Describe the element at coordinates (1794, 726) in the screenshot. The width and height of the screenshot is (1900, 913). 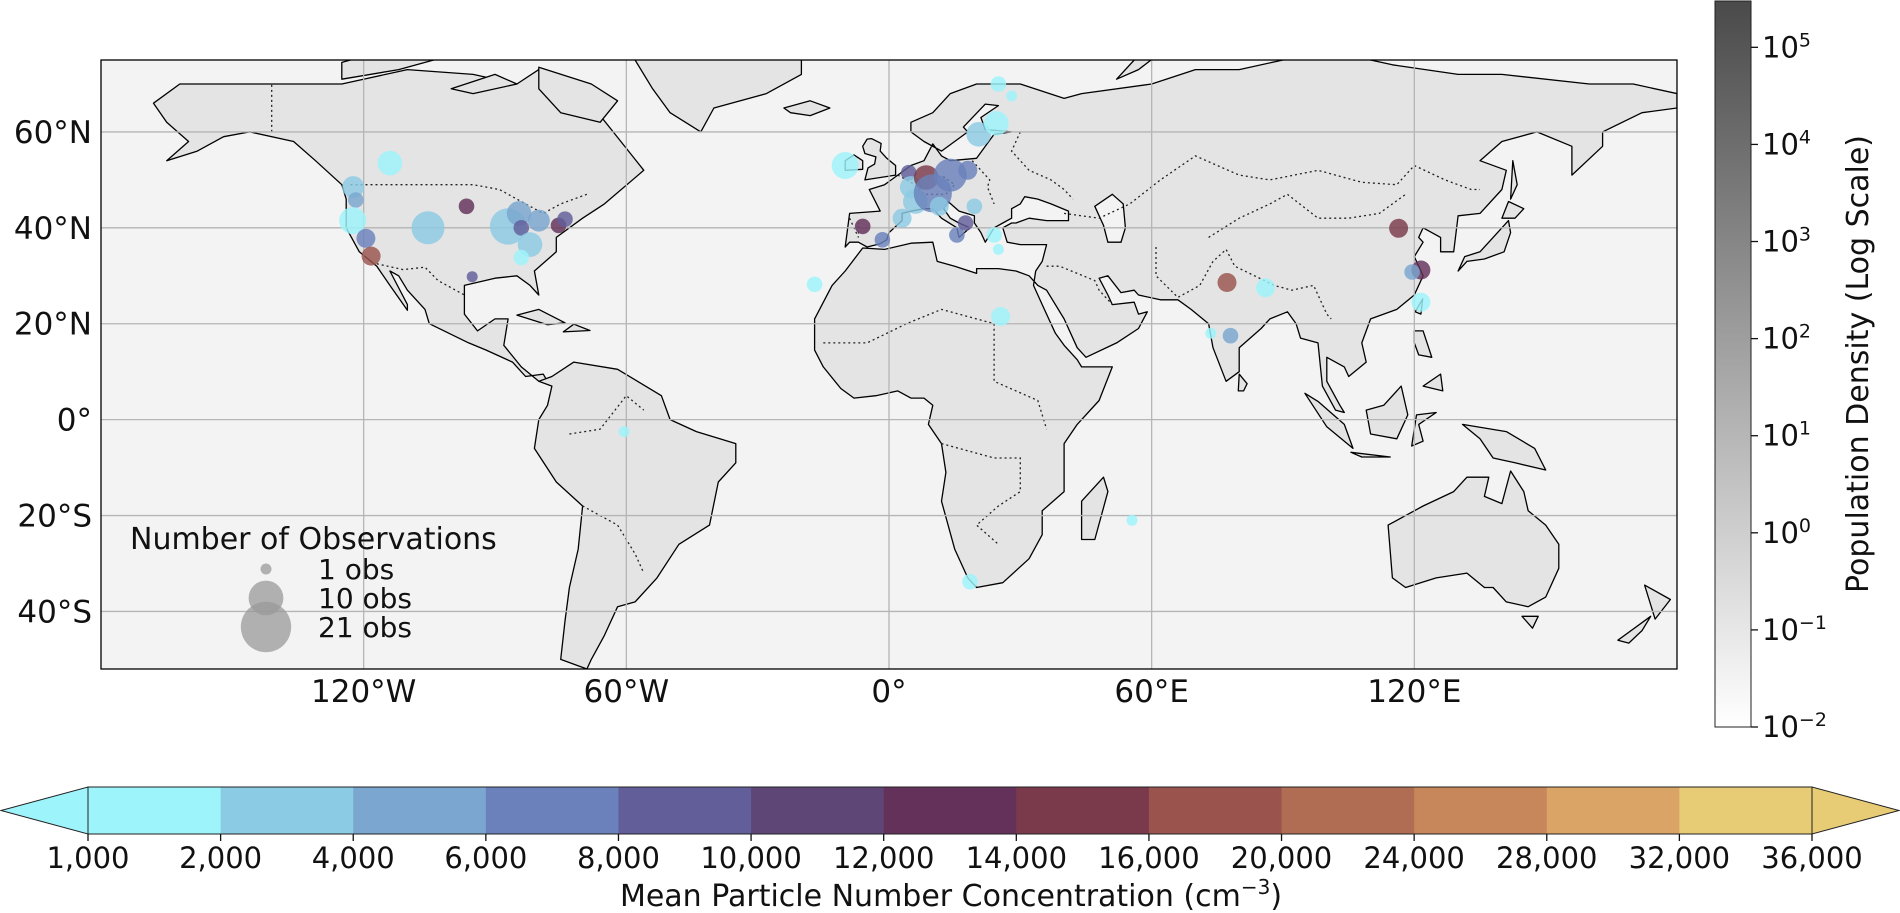
I see `population-tick-label: 10⁻²` at that location.